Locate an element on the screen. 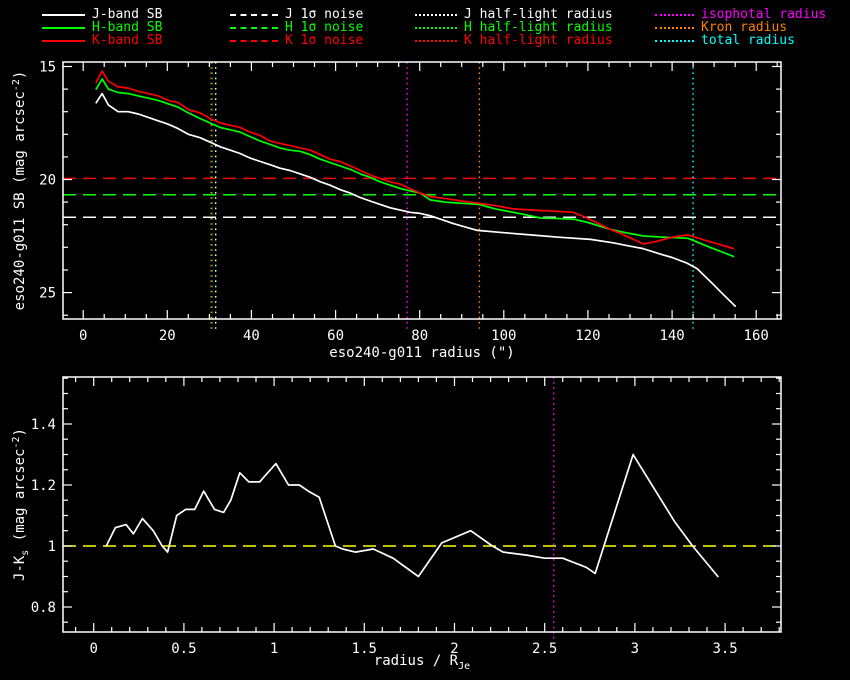 The width and height of the screenshot is (850, 680). legend-item-h-noise: H 1σ noise is located at coordinates (296, 27).